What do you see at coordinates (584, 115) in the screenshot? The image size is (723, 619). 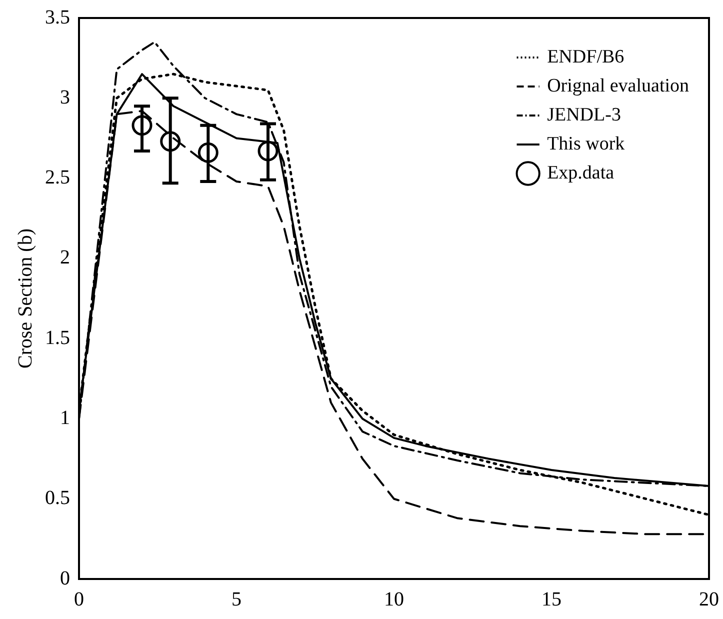 I see `legend-label: JENDL-3` at bounding box center [584, 115].